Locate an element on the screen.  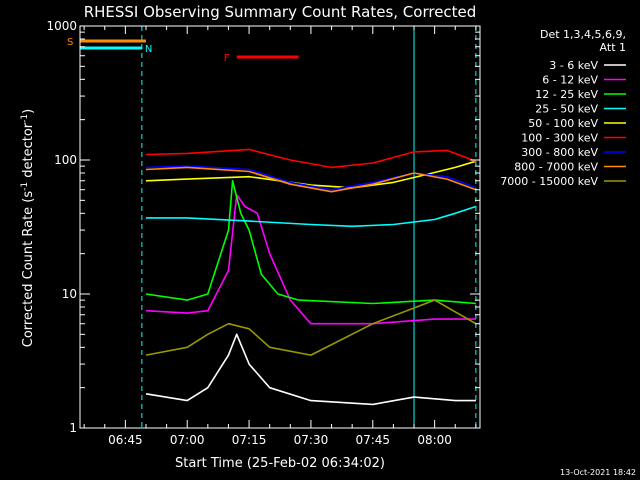
legend-label-7000-15000-kev: 7000 - 15000 keV is located at coordinates (549, 181).